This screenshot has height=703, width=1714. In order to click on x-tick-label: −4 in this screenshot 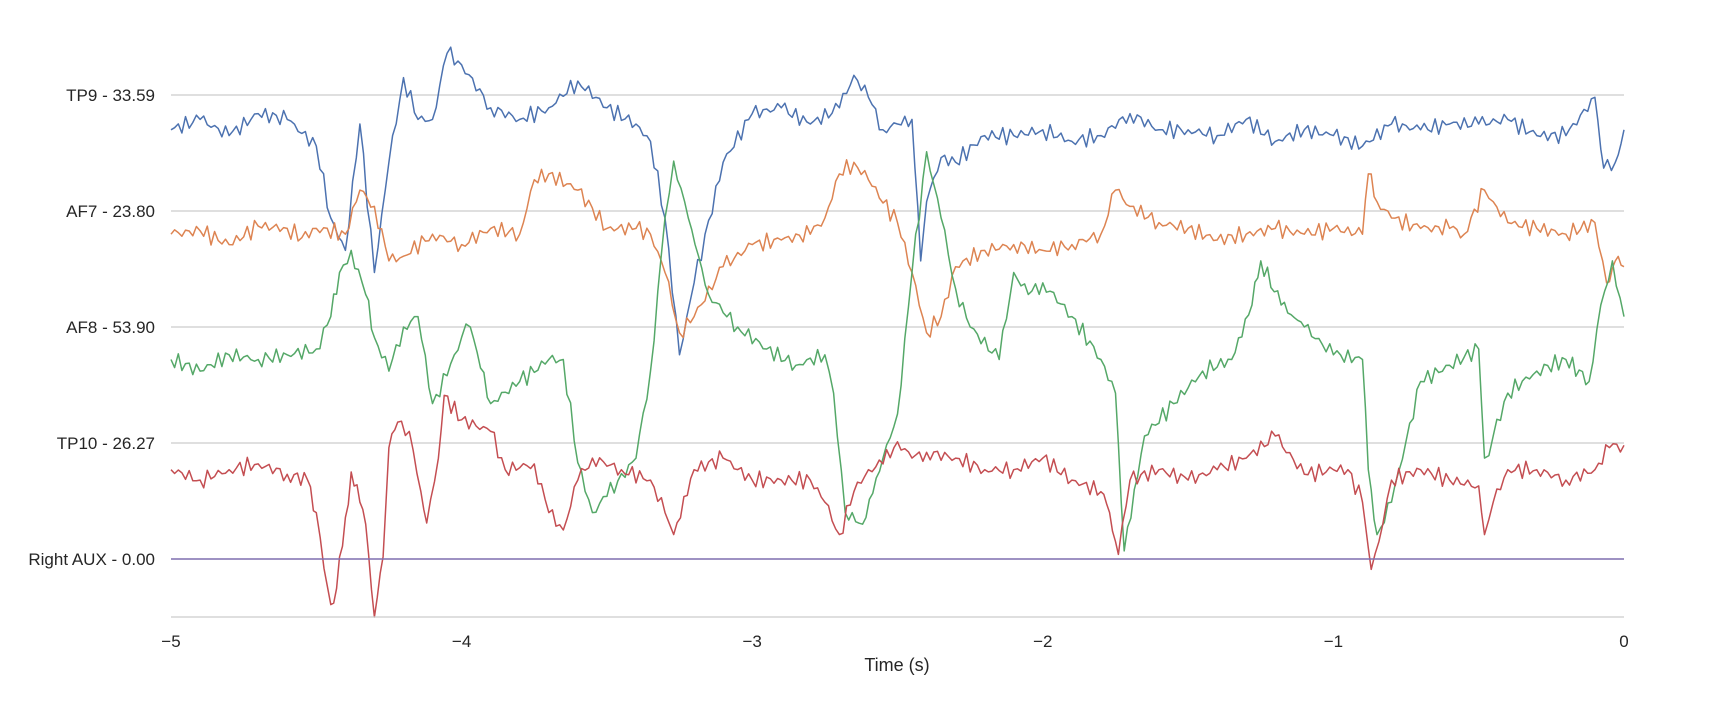, I will do `click(461, 641)`.